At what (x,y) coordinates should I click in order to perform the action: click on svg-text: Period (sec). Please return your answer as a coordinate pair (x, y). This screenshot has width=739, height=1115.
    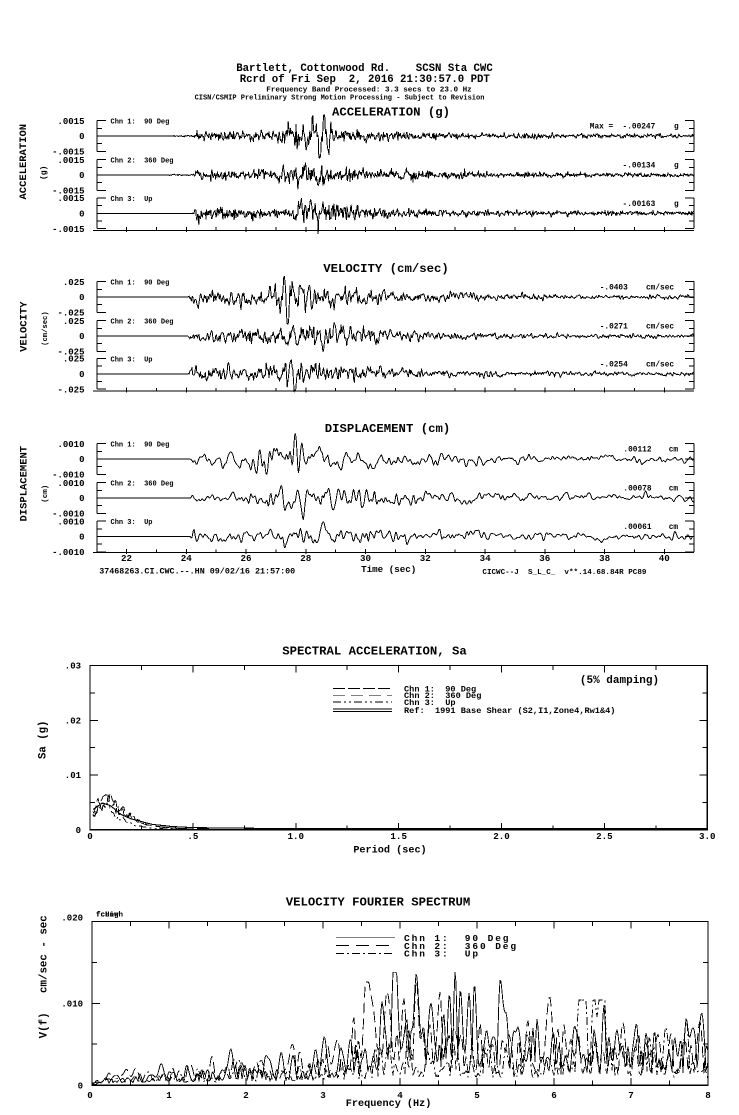
    Looking at the image, I should click on (389, 851).